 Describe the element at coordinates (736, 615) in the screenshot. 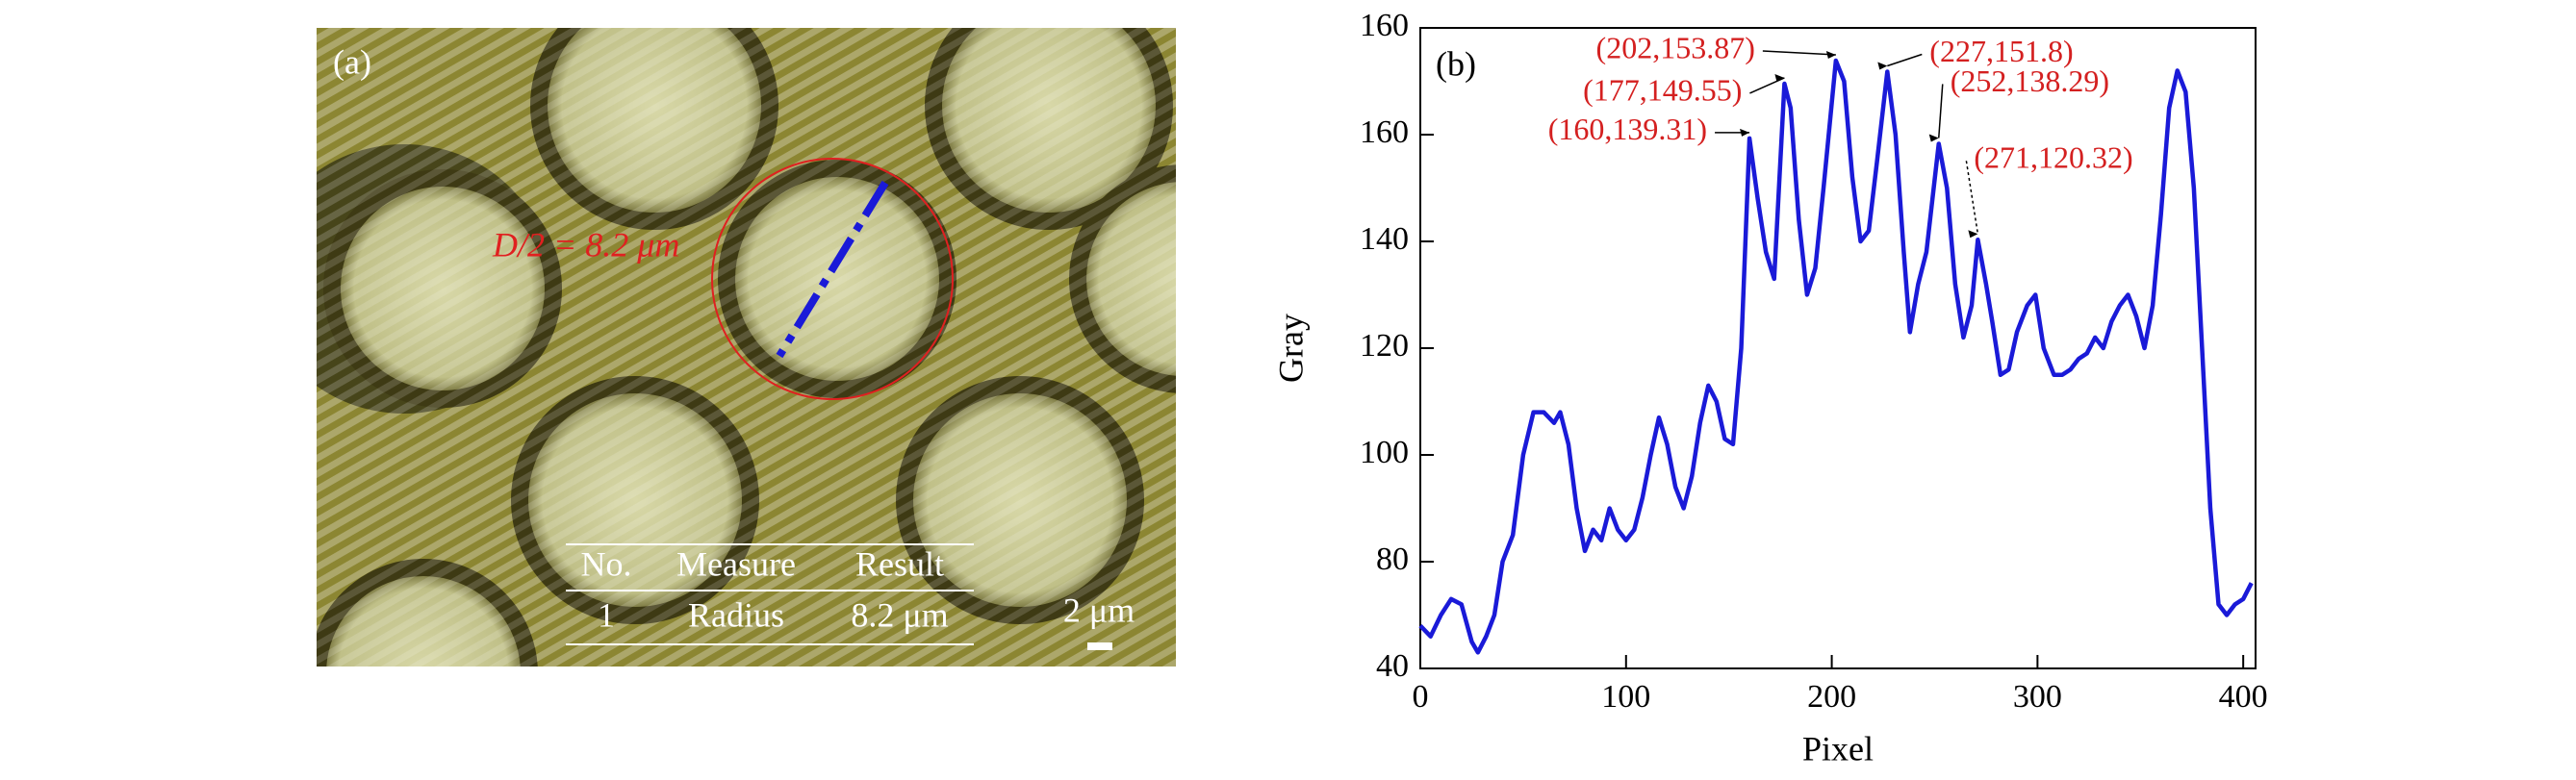

I see `table-cell: Radius` at that location.